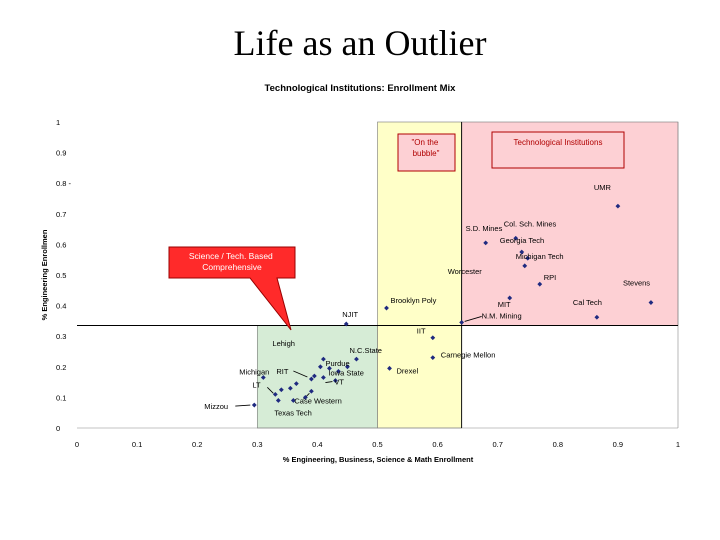 This screenshot has height=540, width=720. Describe the element at coordinates (419, 275) in the screenshot. I see `region-yellow` at that location.